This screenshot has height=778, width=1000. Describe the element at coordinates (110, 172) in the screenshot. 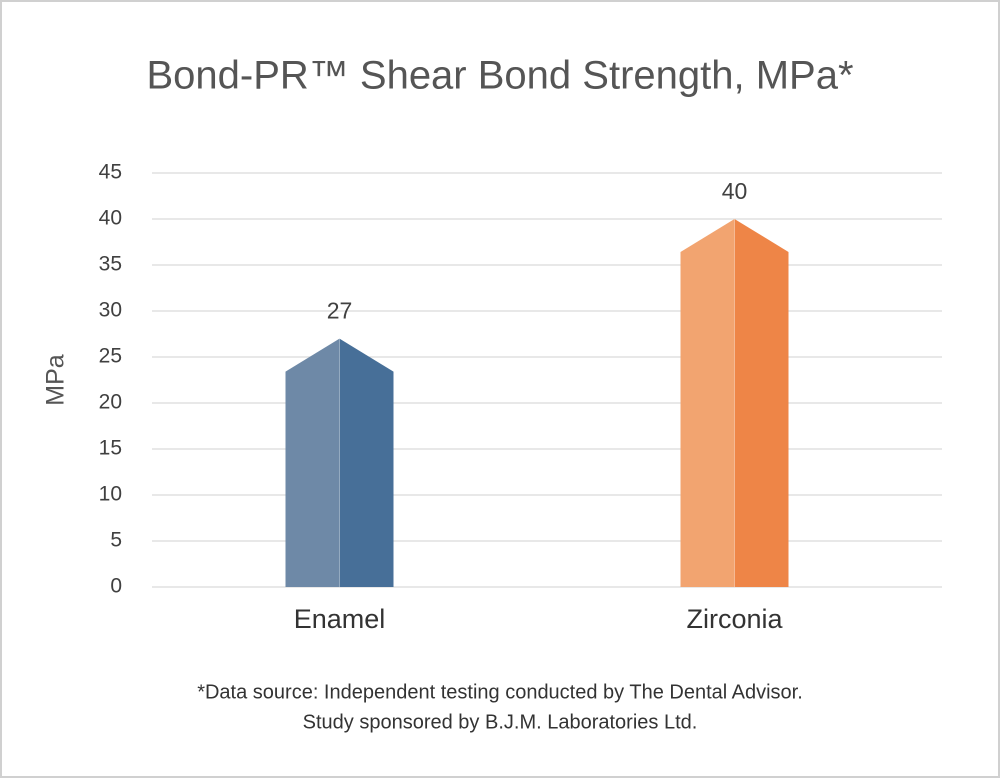

I see `y-tick-label: 45` at that location.